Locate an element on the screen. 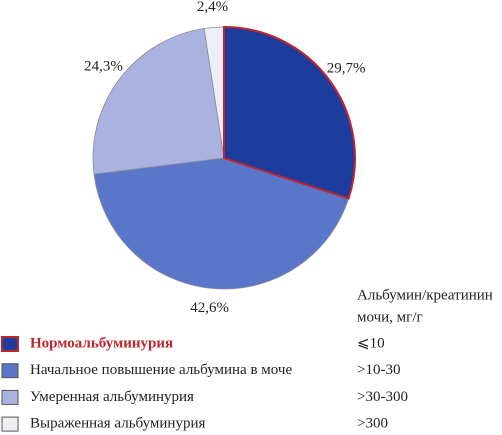 This screenshot has height=435, width=502. legend-range: ⩽10 is located at coordinates (371, 343).